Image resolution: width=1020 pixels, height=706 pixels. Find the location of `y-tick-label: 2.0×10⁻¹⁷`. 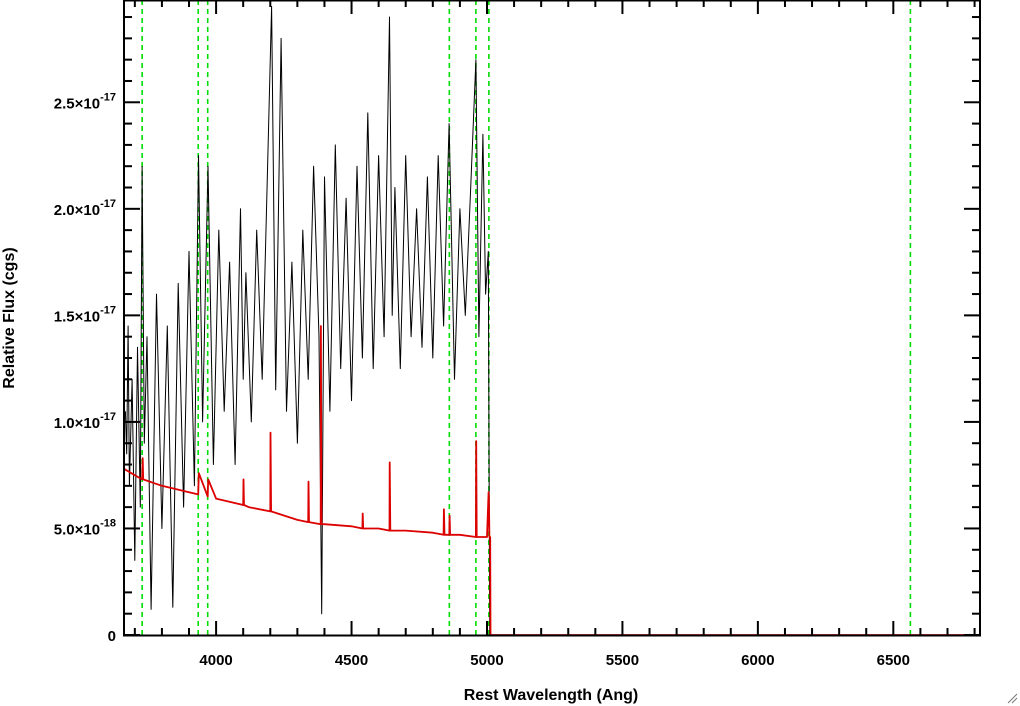

y-tick-label: 2.0×10⁻¹⁷ is located at coordinates (85, 208).